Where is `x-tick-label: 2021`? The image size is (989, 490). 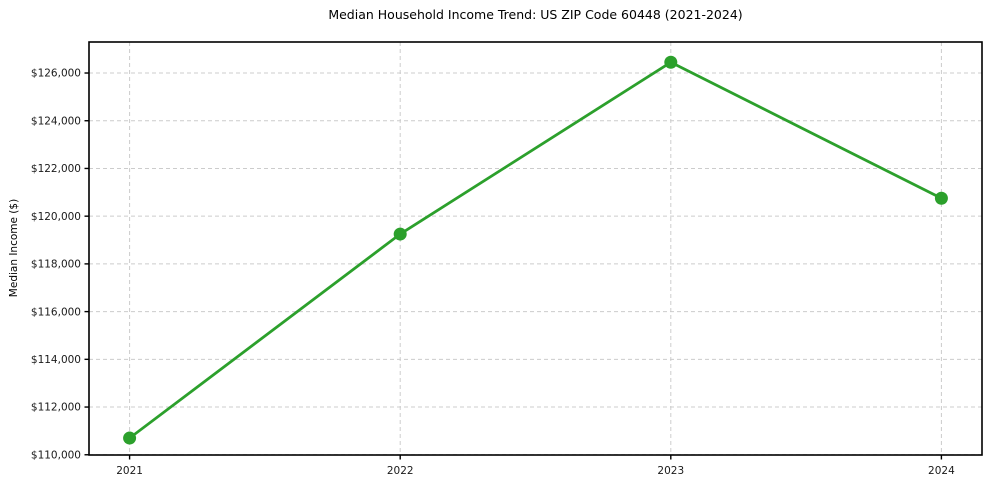
x-tick-label: 2021 is located at coordinates (129, 471).